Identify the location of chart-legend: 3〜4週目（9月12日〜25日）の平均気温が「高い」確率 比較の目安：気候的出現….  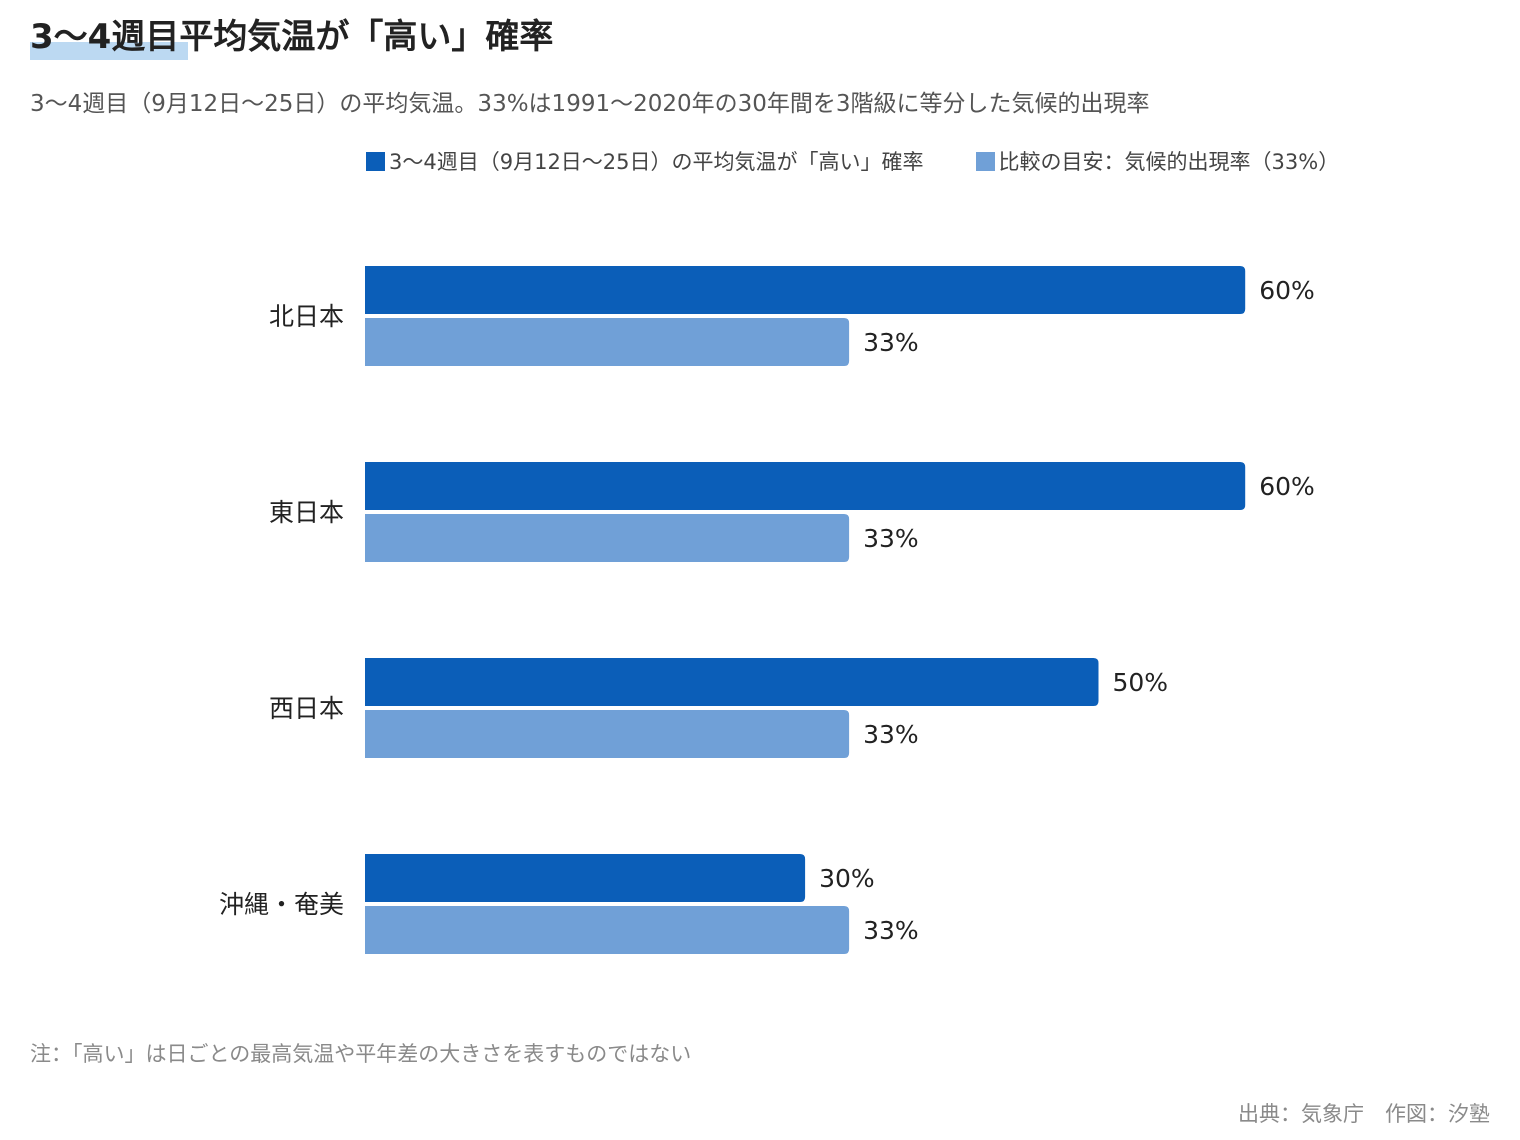
(852, 161).